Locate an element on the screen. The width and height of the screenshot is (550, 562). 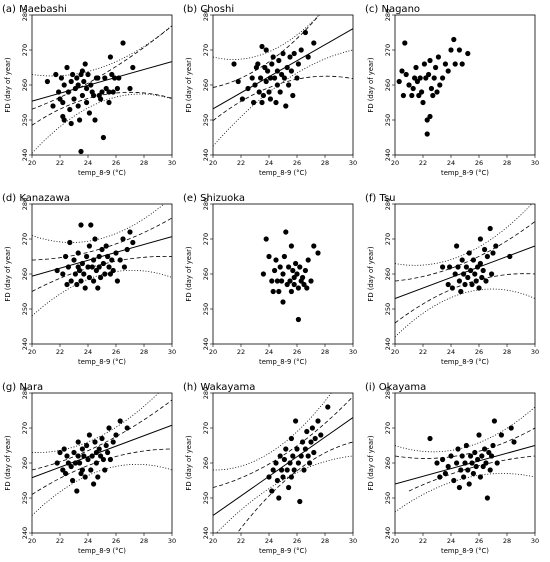
plot-frame is located at coordinates (283, 85).